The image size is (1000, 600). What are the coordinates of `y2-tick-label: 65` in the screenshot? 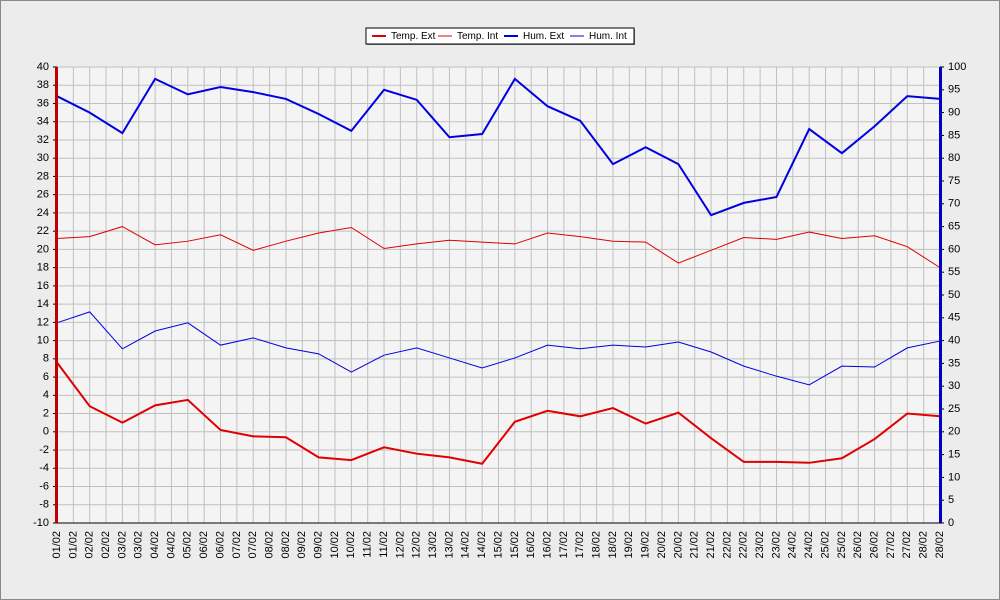 It's located at (954, 227).